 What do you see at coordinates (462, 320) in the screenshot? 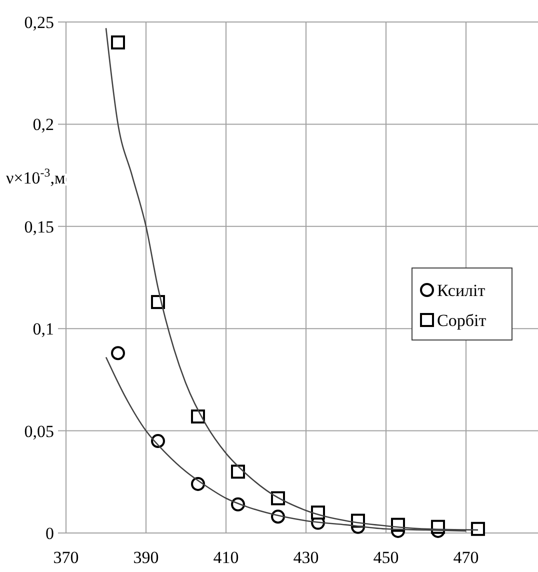
I see `legend-label: Сорбіт` at bounding box center [462, 320].